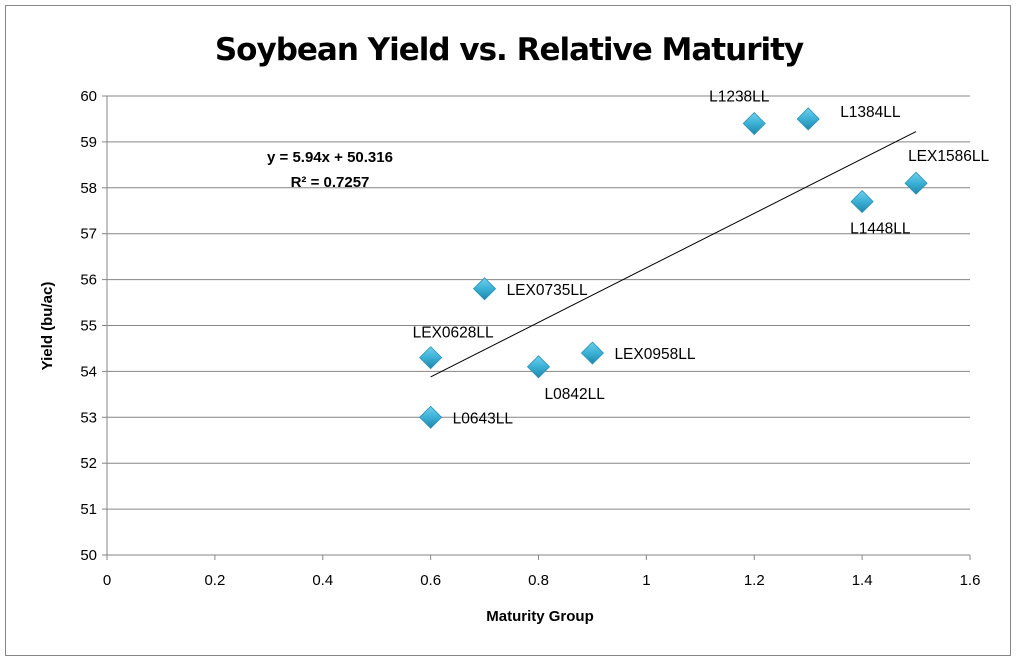 The height and width of the screenshot is (663, 1019). I want to click on x-tick-label: 0.4, so click(322, 580).